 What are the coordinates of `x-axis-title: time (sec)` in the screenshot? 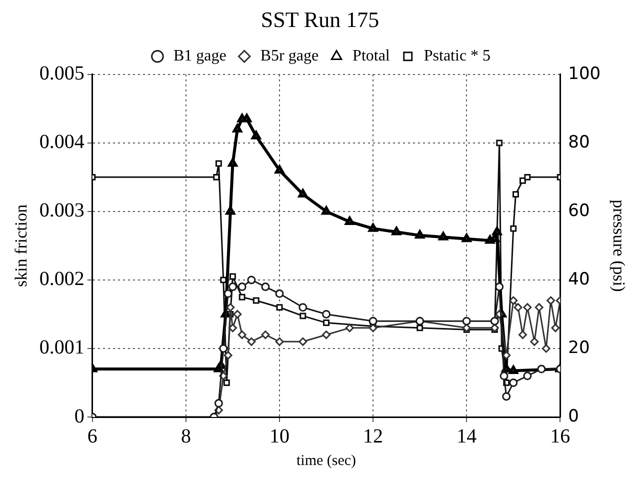 It's located at (326, 460).